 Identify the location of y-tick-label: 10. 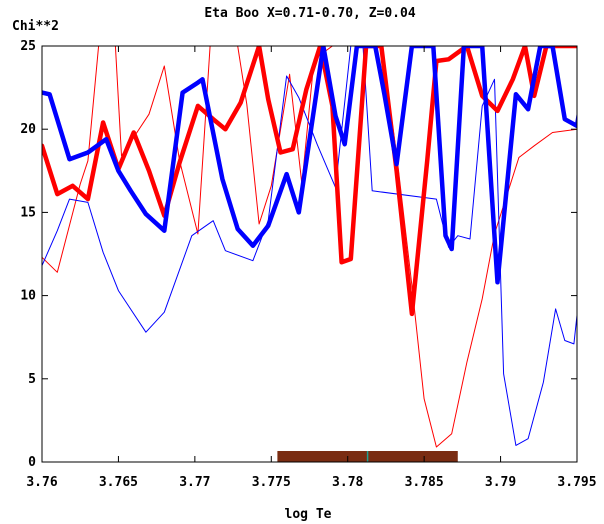
(28, 296).